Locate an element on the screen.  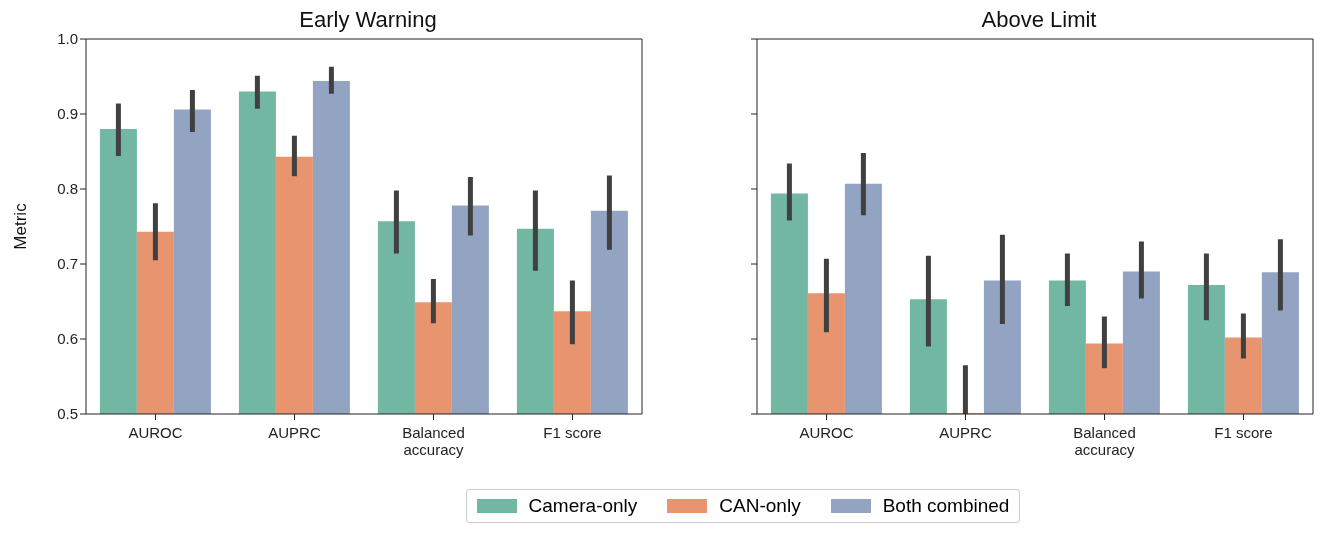
y-tick-label: 0.9 is located at coordinates (67, 114).